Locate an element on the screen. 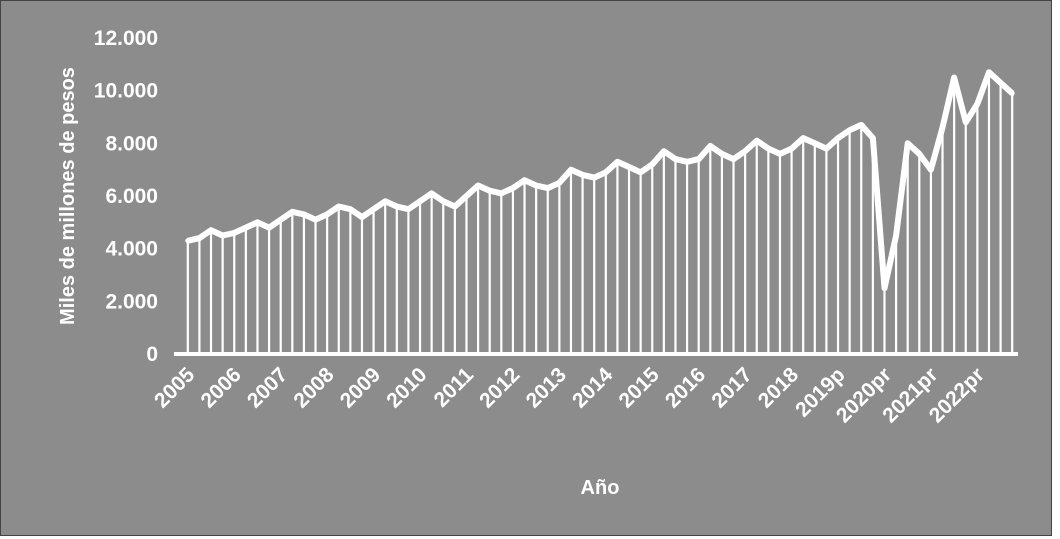 The height and width of the screenshot is (539, 1060). y-tick-label: 10.000 is located at coordinates (126, 91).